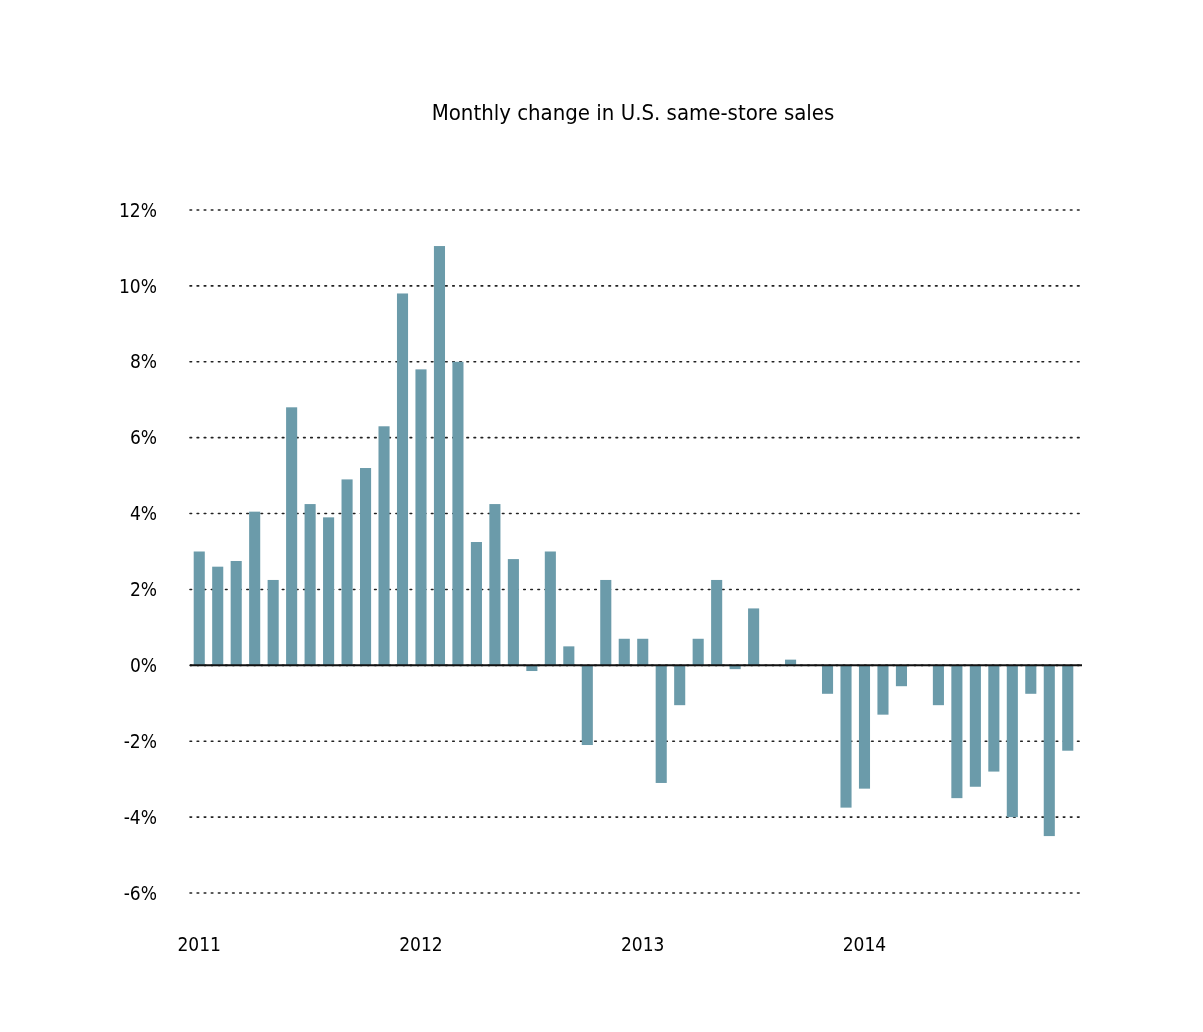 Image resolution: width=1203 pixels, height=1032 pixels. What do you see at coordinates (421, 944) in the screenshot?
I see `x-tick-label: 2012` at bounding box center [421, 944].